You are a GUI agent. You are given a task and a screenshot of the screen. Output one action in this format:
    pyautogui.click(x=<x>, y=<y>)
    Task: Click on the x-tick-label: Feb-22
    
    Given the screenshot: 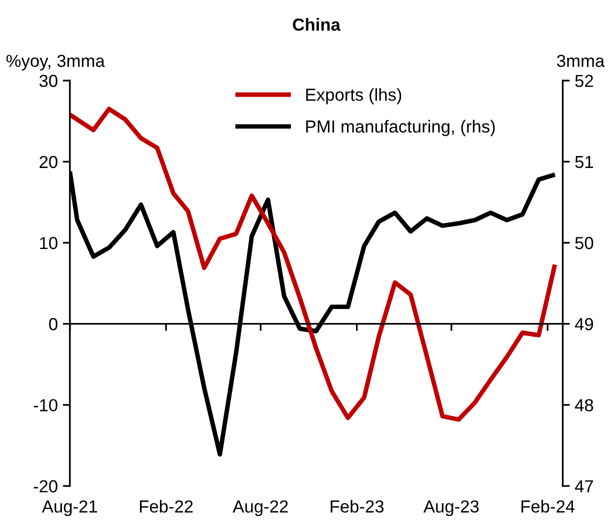 What is the action you would take?
    pyautogui.click(x=166, y=506)
    